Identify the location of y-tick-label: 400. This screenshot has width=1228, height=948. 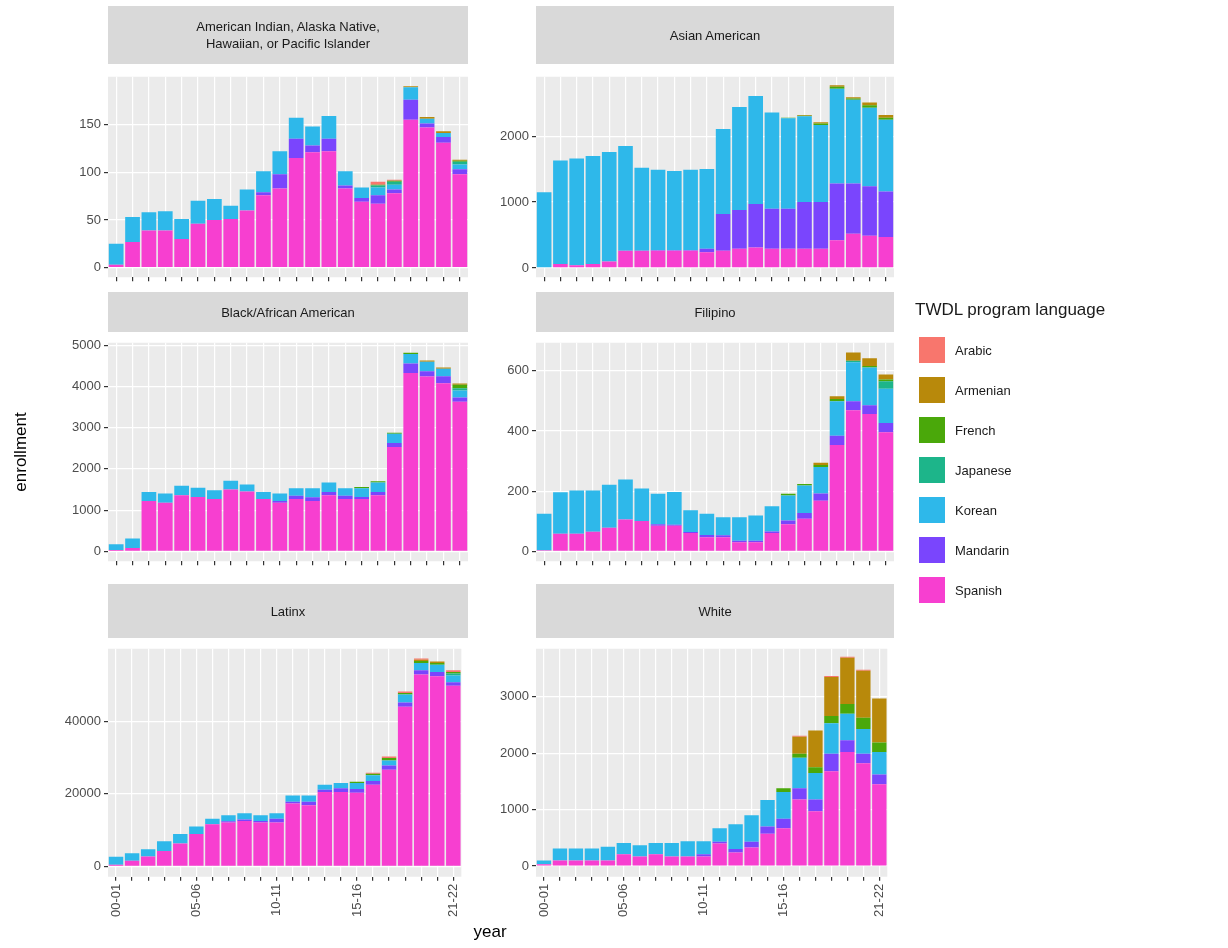
(518, 430).